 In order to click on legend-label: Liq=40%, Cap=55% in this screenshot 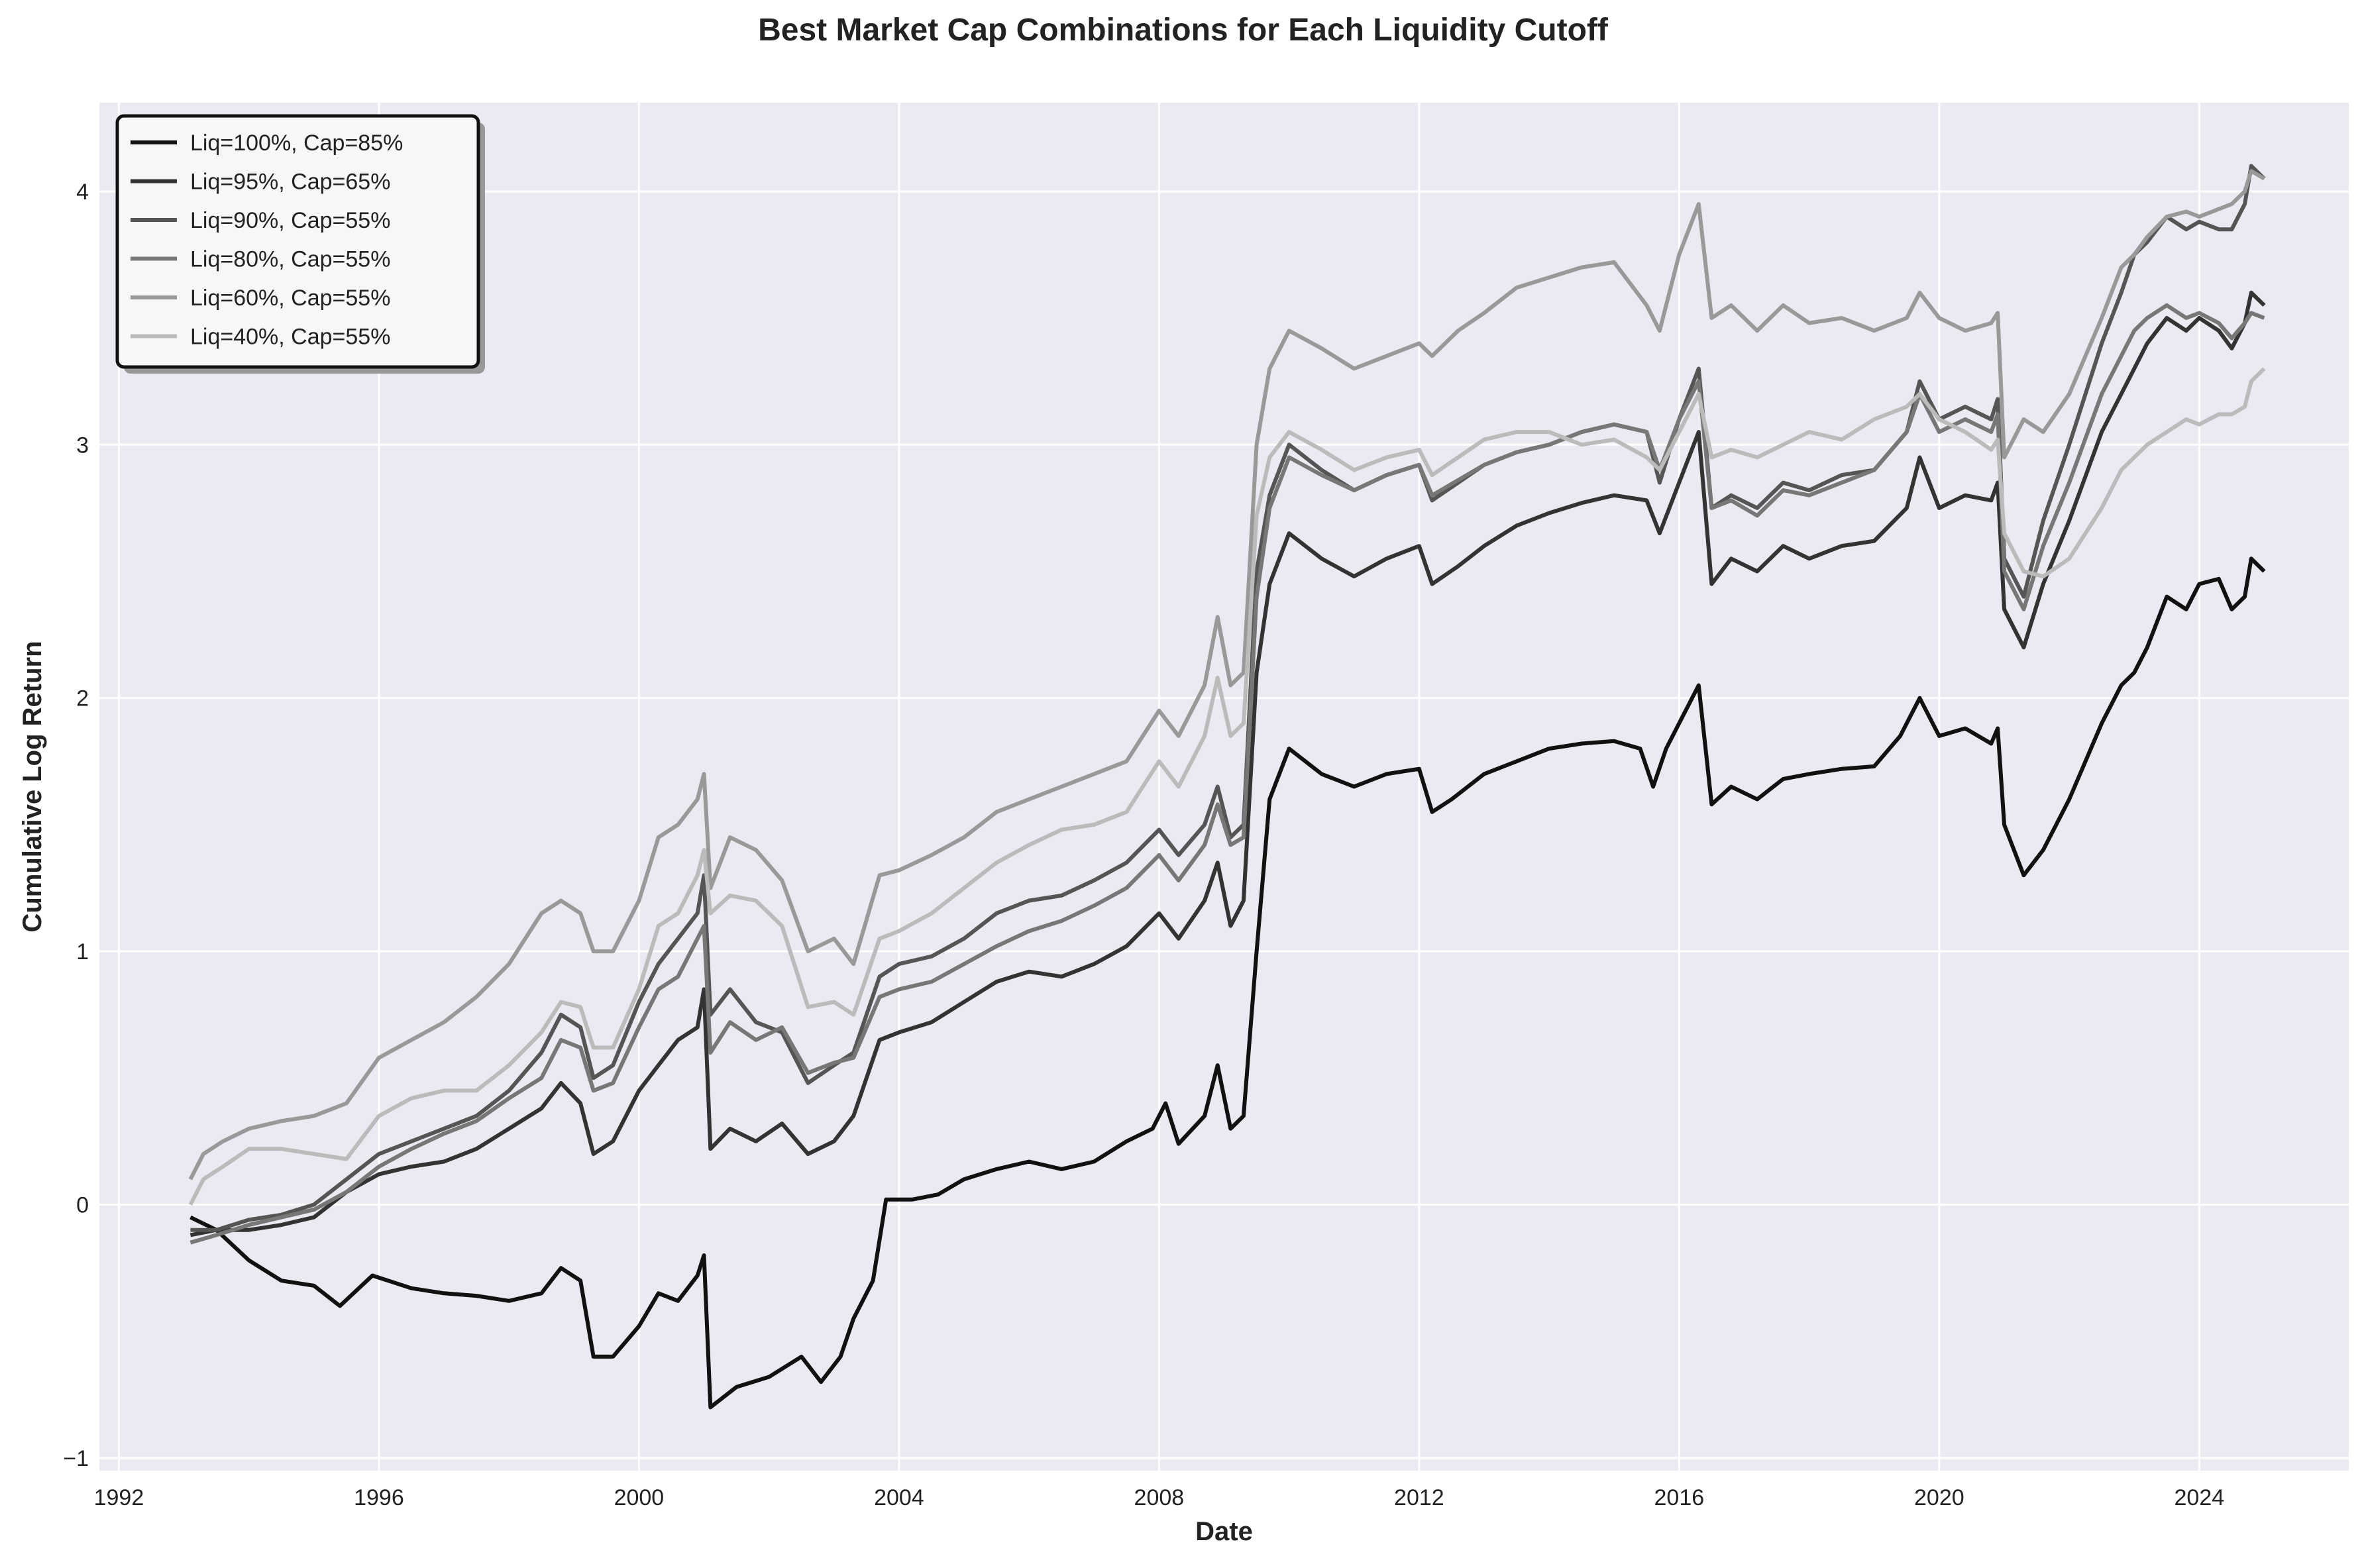, I will do `click(290, 337)`.